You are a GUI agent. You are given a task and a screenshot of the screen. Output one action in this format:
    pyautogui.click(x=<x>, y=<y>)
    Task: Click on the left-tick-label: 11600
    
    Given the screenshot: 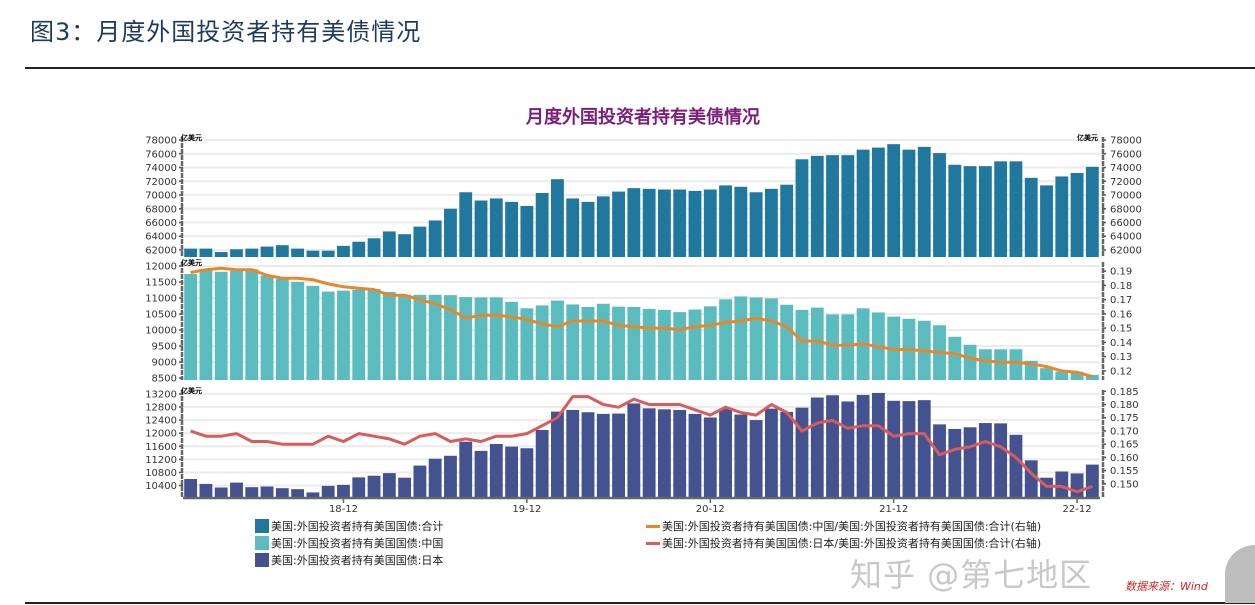 What is the action you would take?
    pyautogui.click(x=161, y=447)
    